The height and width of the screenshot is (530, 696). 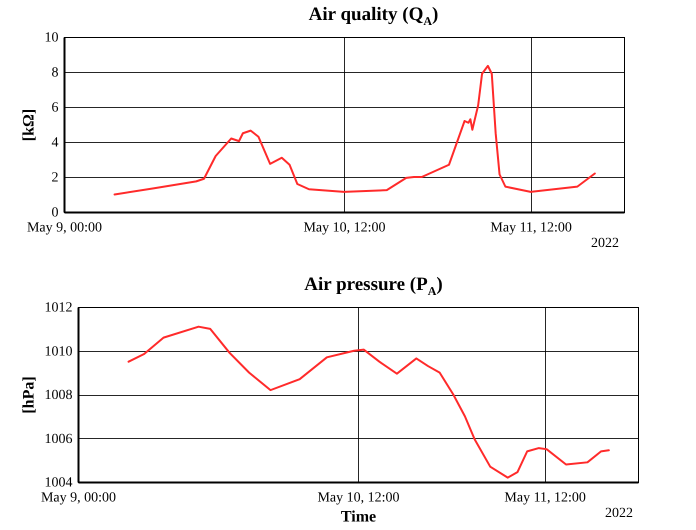 I want to click on y-tick-label: 2, so click(x=55, y=178).